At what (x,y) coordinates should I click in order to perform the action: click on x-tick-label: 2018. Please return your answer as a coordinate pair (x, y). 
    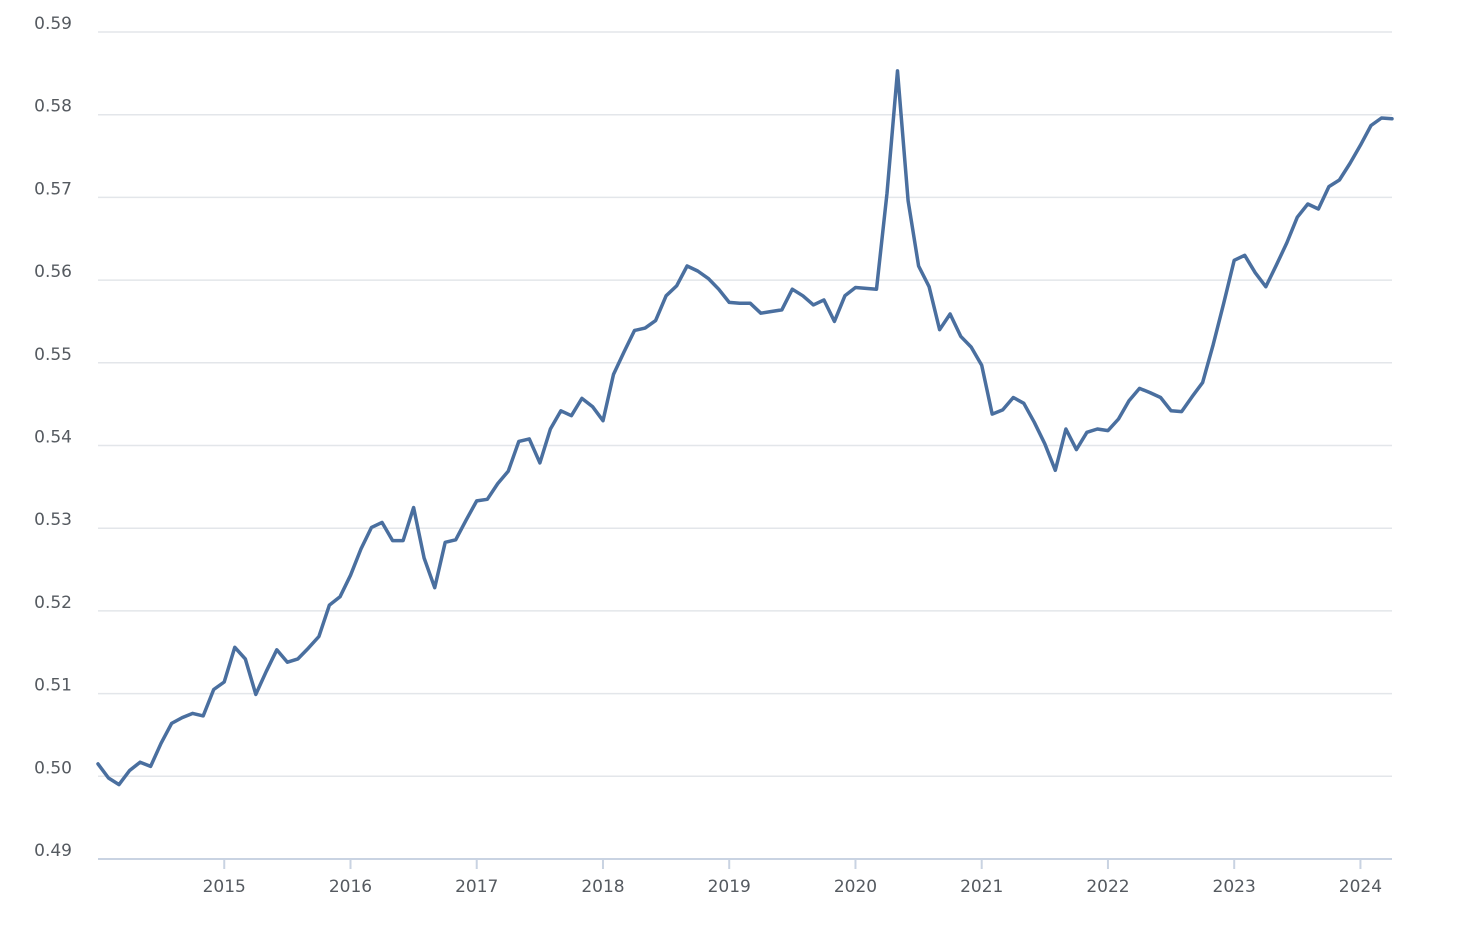
    Looking at the image, I should click on (602, 887).